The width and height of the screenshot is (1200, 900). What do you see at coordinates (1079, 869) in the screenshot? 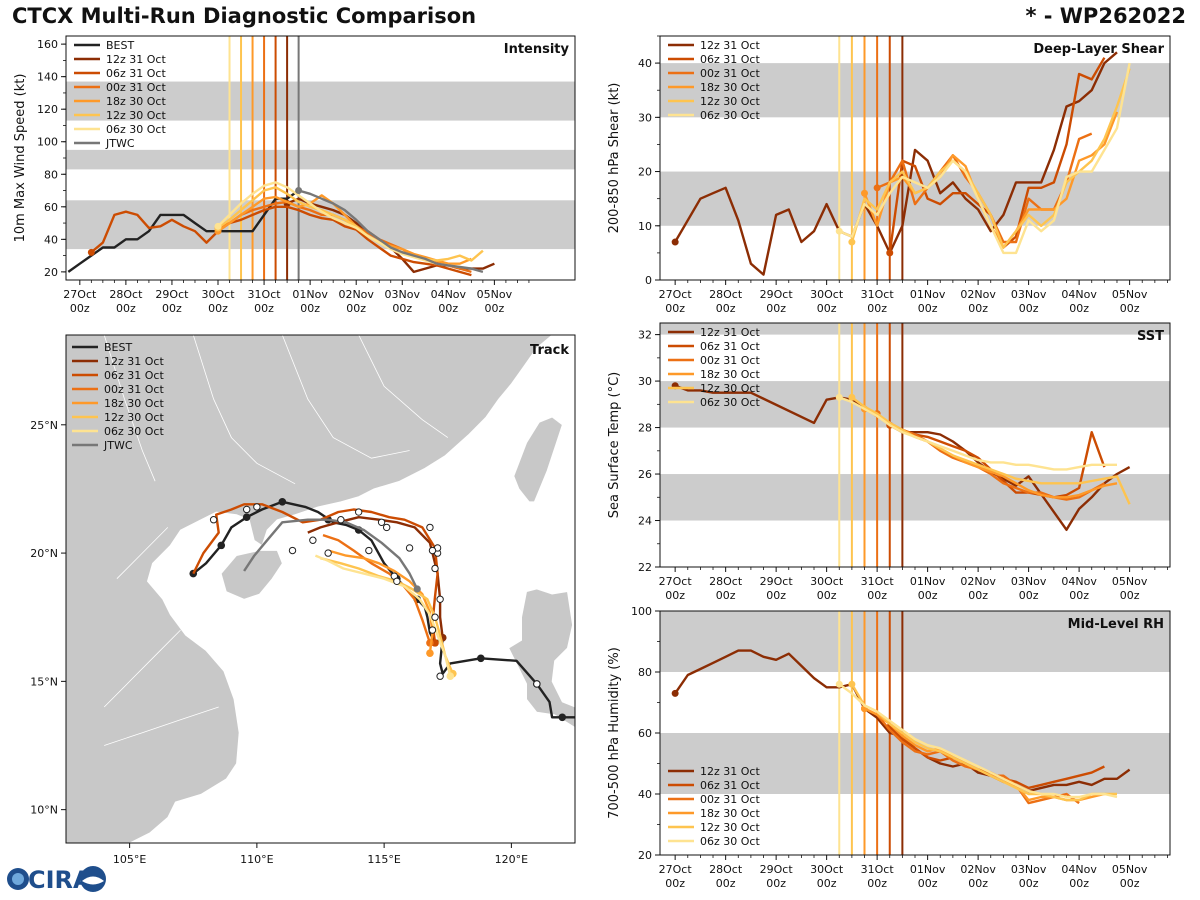
I see `rh-xtick-label: 04Nov` at bounding box center [1079, 869].